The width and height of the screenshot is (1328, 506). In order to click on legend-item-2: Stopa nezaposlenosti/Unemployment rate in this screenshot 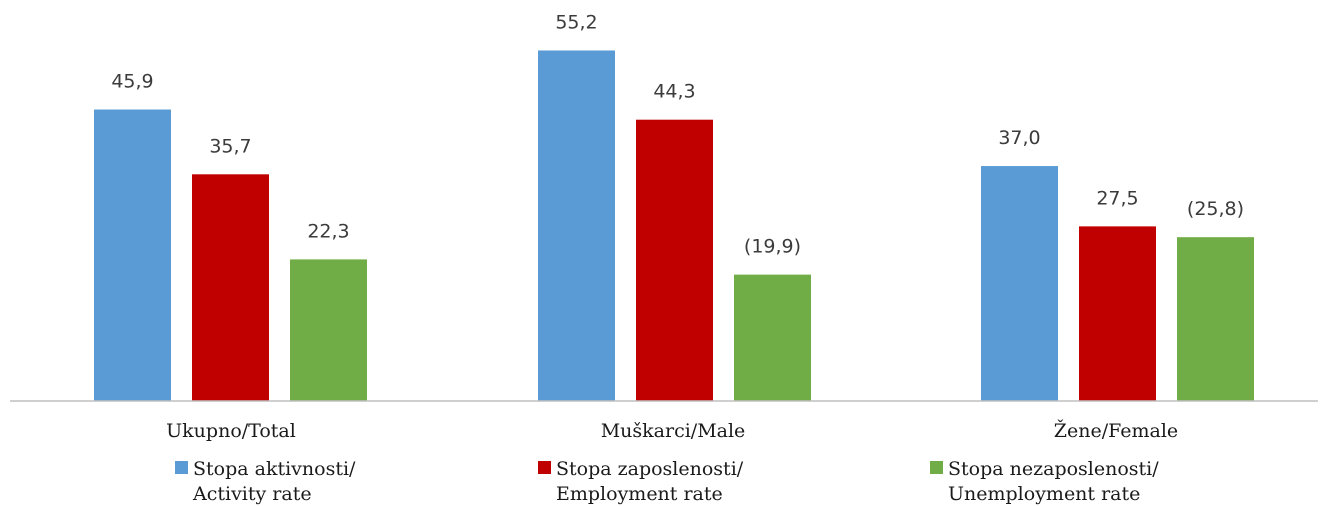, I will do `click(1044, 481)`.